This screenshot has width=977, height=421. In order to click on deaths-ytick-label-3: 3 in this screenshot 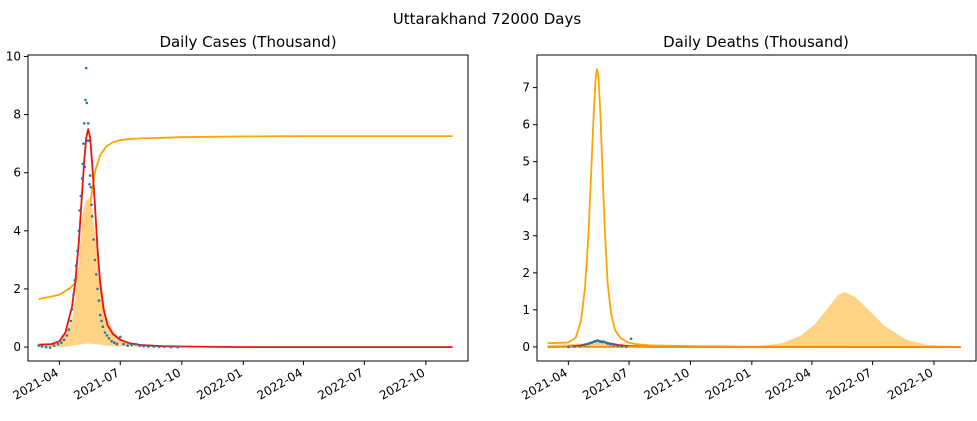, I will do `click(526, 236)`.